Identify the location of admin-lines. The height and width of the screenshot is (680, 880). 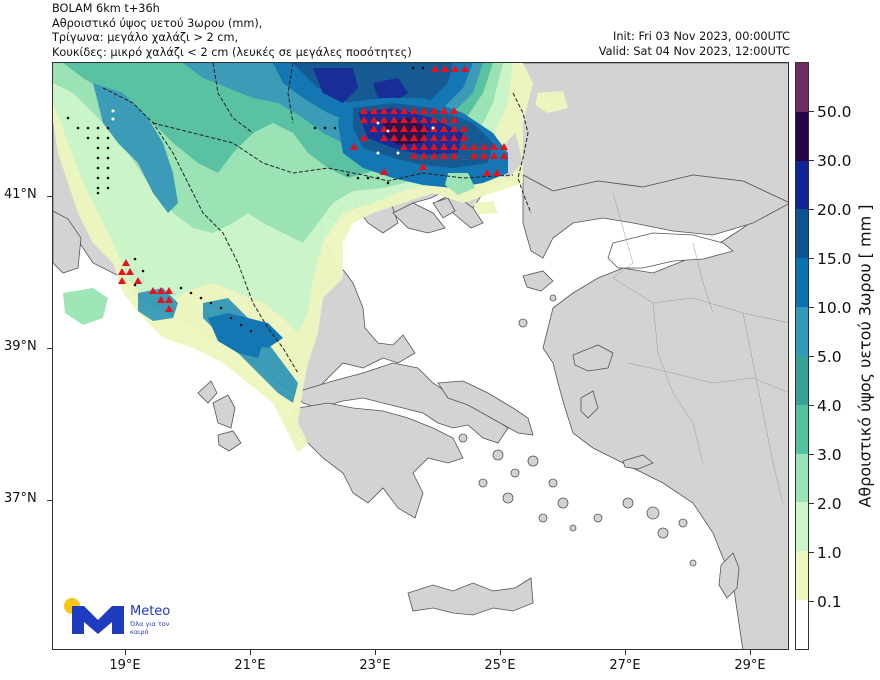
(700, 348).